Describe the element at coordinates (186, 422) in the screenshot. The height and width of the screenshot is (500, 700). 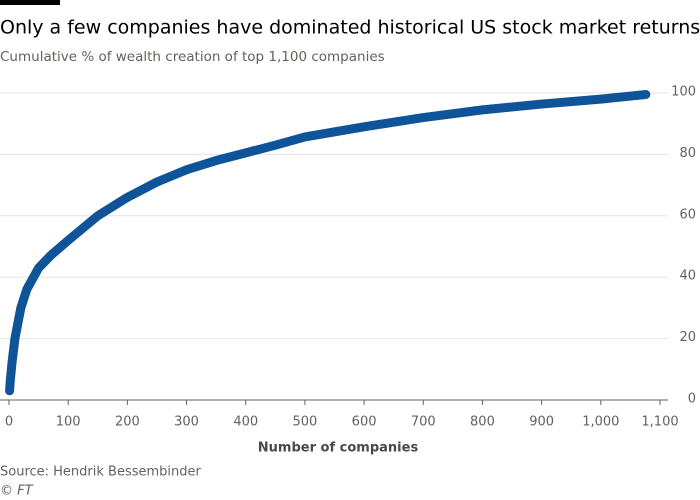
I see `x-tick-label: 300` at that location.